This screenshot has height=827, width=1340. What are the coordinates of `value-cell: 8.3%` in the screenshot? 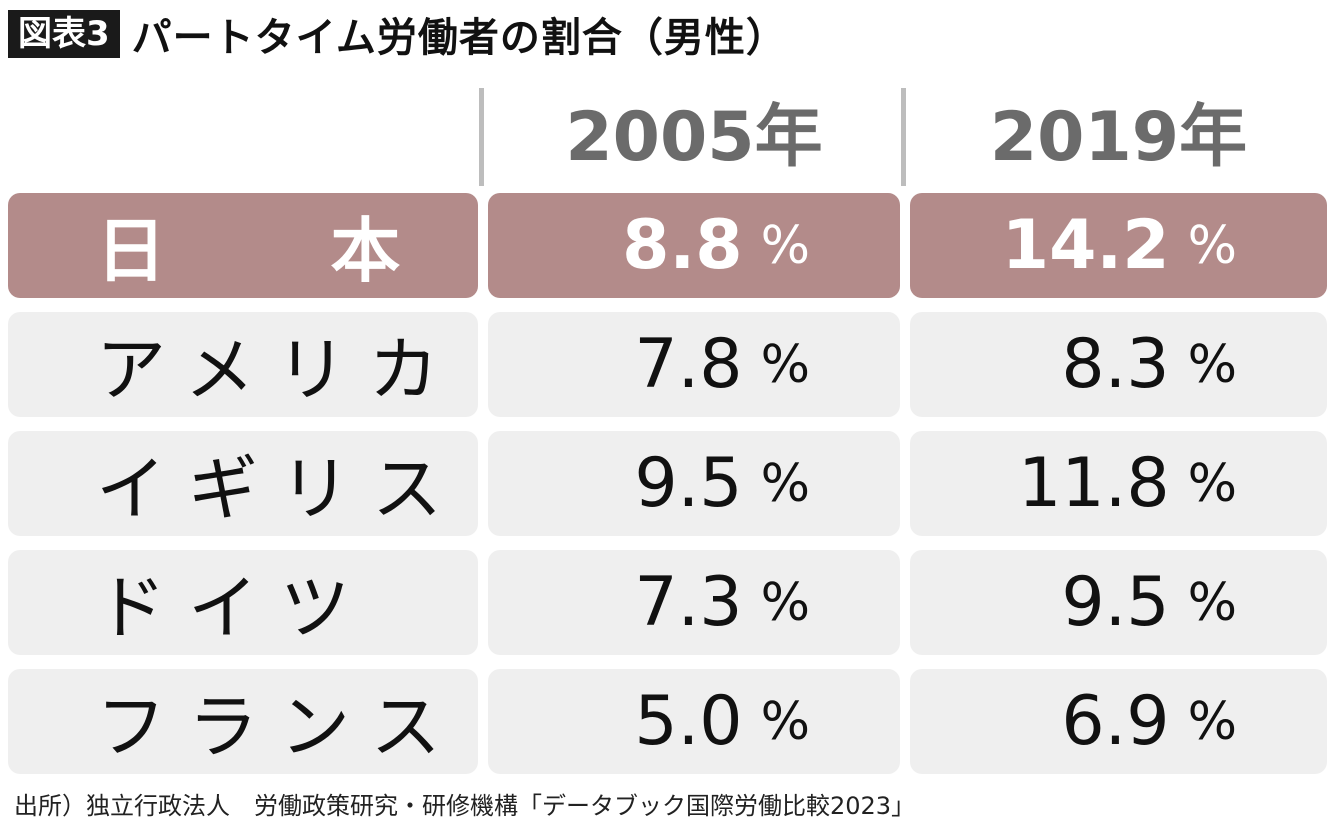 It's located at (1118, 364).